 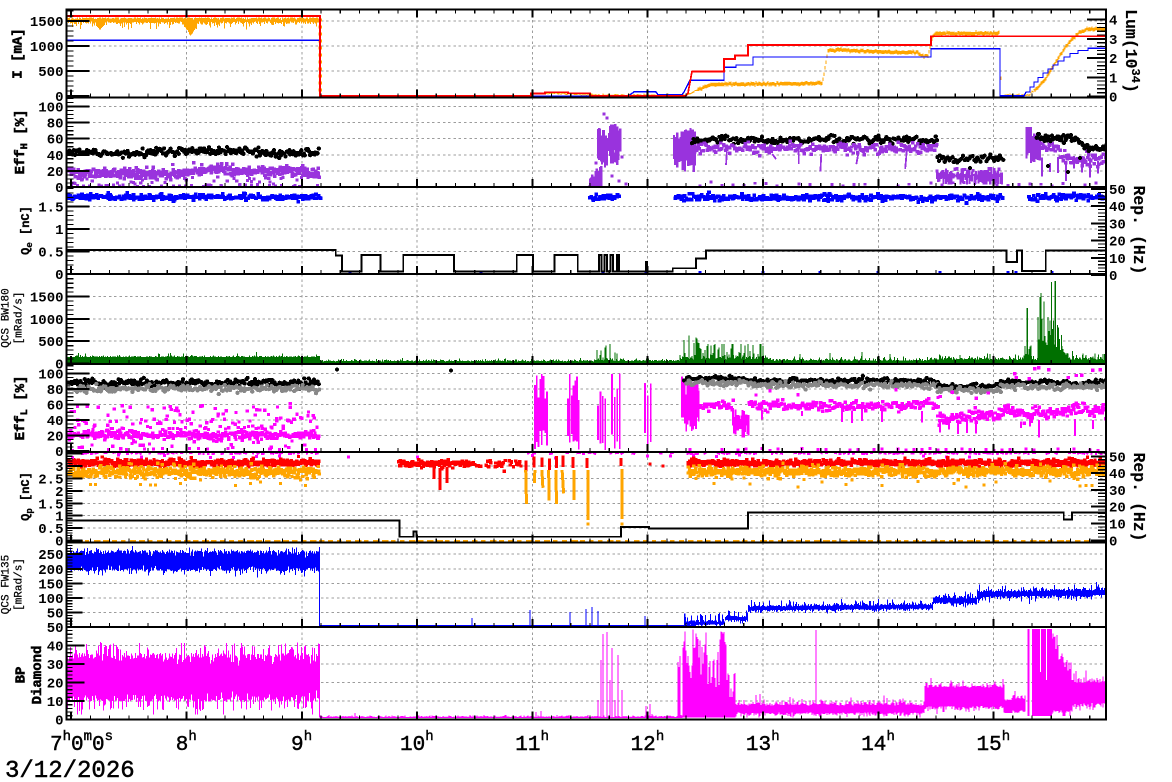 What do you see at coordinates (758, 745) in the screenshot?
I see `svg-text: 13` at bounding box center [758, 745].